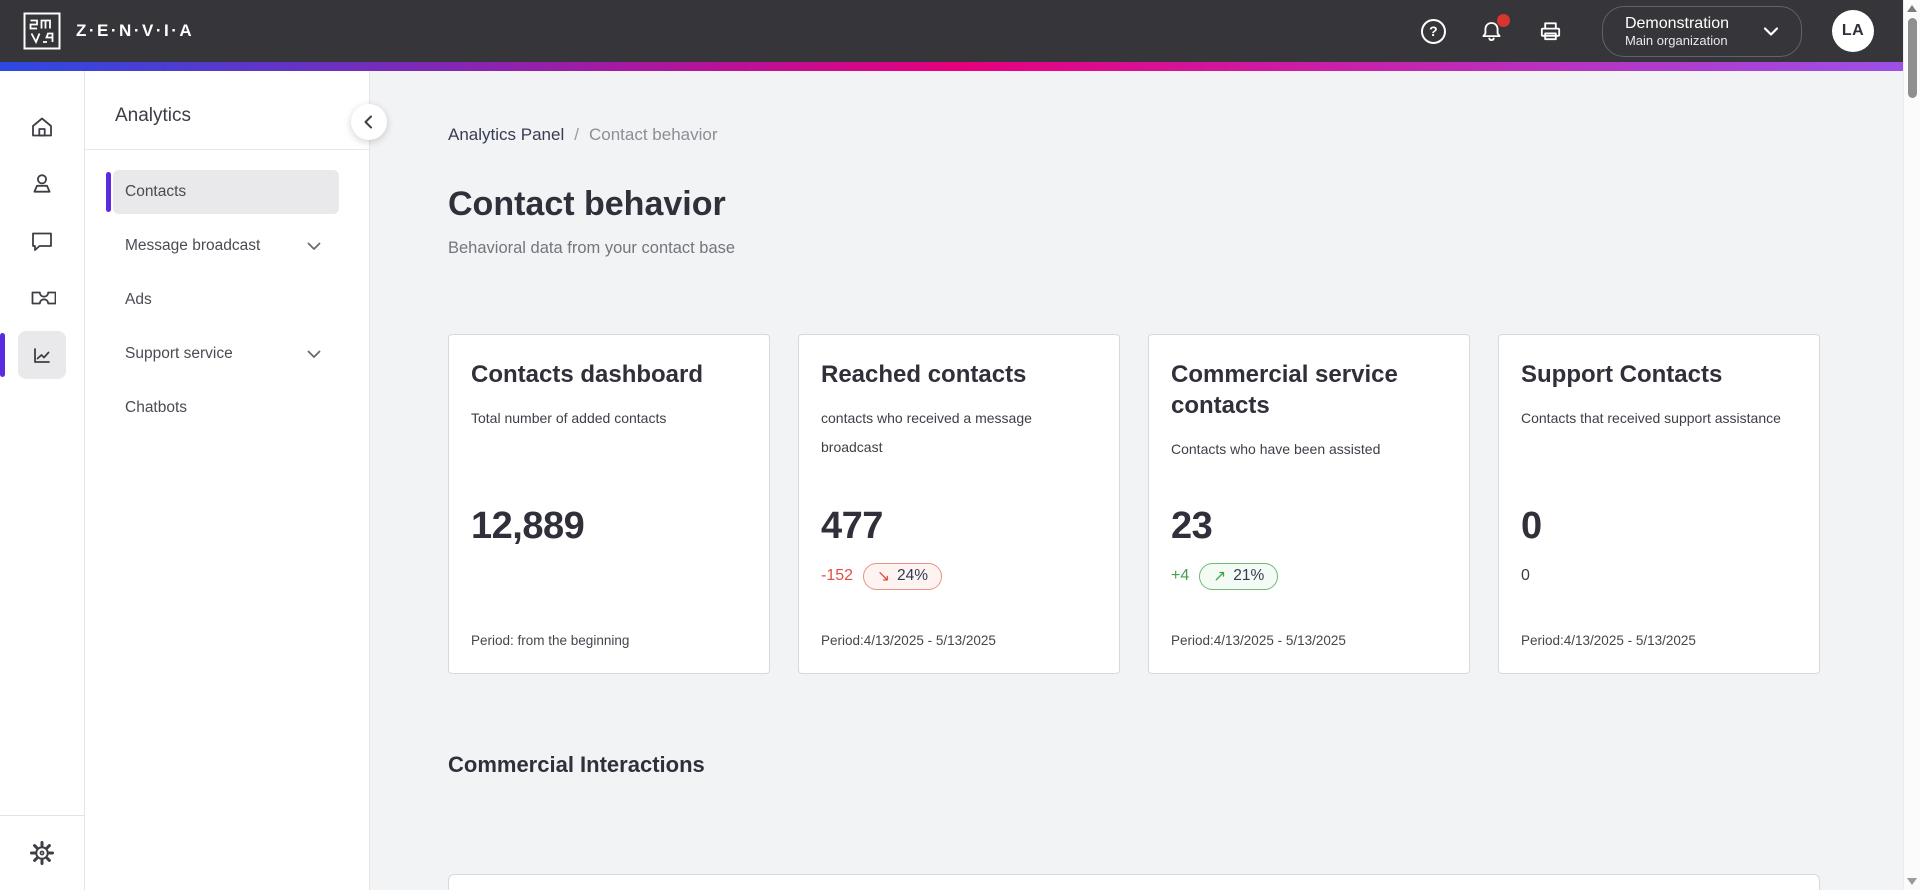  What do you see at coordinates (226, 246) in the screenshot?
I see `sidebar-item-message-broadcast: Message broadcast` at bounding box center [226, 246].